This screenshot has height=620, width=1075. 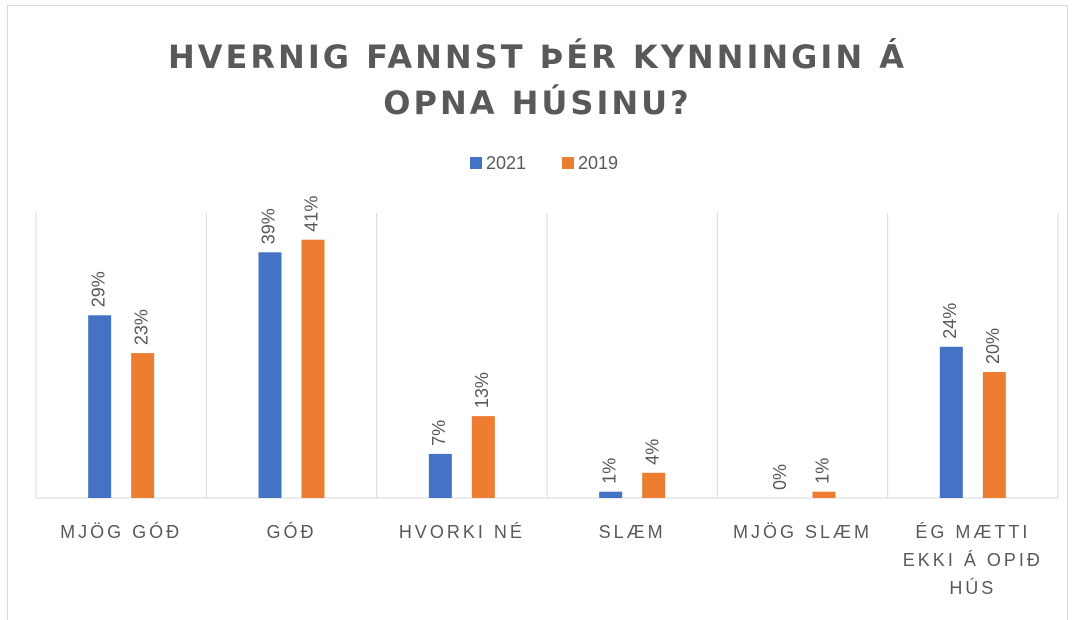 I want to click on data-label: 13%, so click(x=482, y=390).